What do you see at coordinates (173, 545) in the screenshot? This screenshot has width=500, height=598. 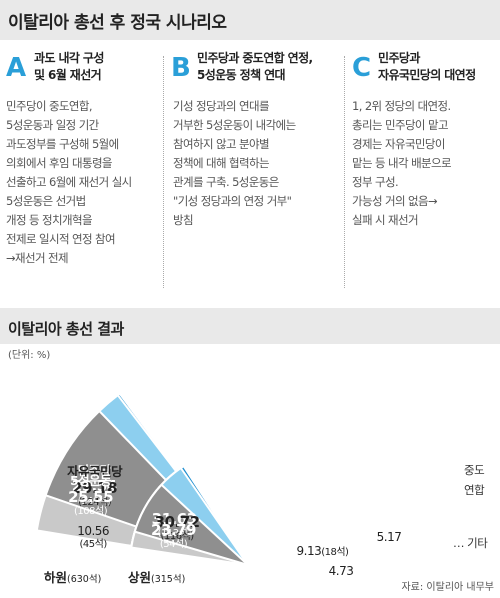 I see `seats-value: (54석)` at bounding box center [173, 545].